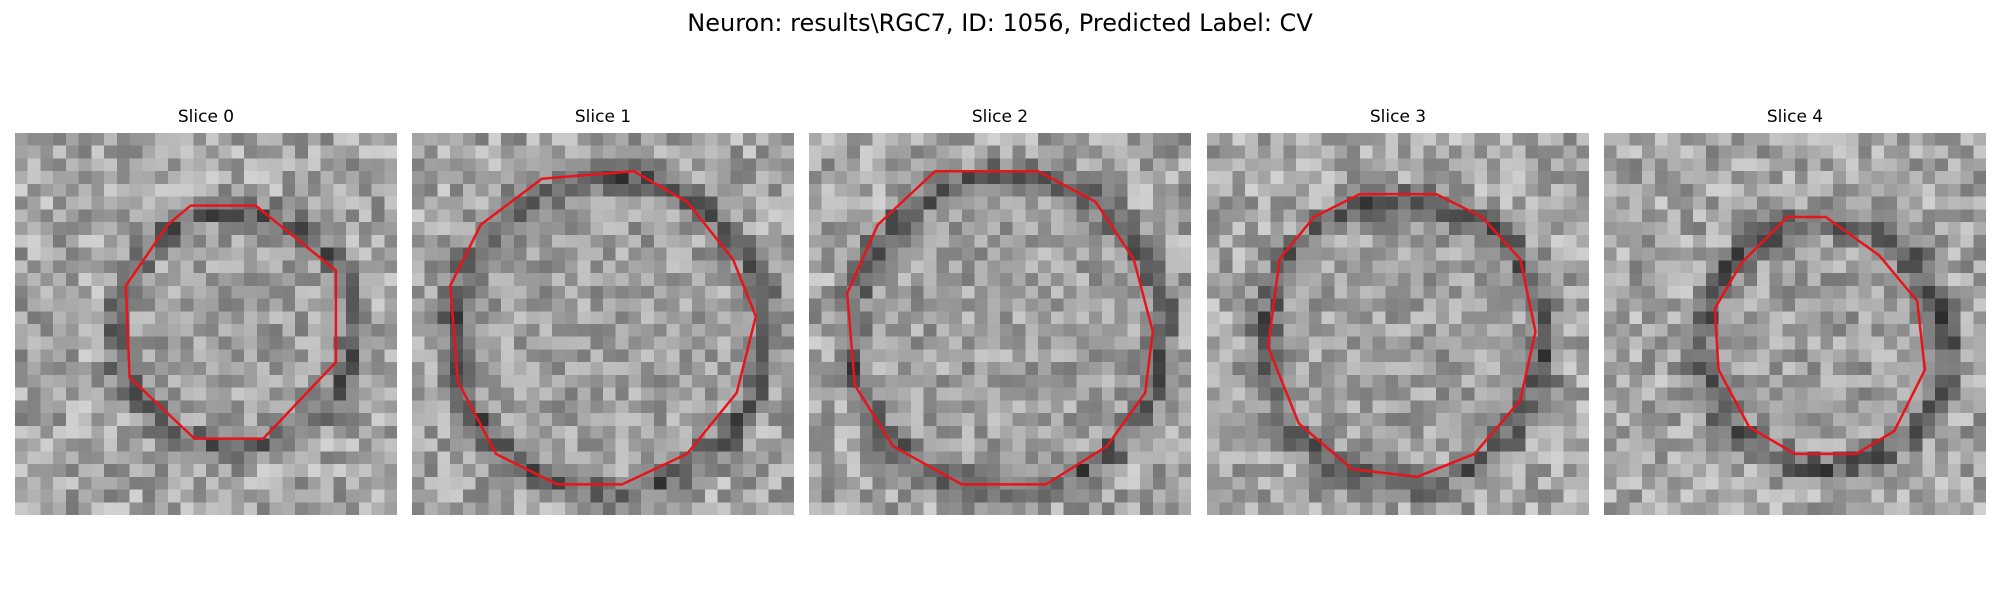 This screenshot has height=600, width=2000. Describe the element at coordinates (603, 117) in the screenshot. I see `slice-title: Slice 1` at that location.